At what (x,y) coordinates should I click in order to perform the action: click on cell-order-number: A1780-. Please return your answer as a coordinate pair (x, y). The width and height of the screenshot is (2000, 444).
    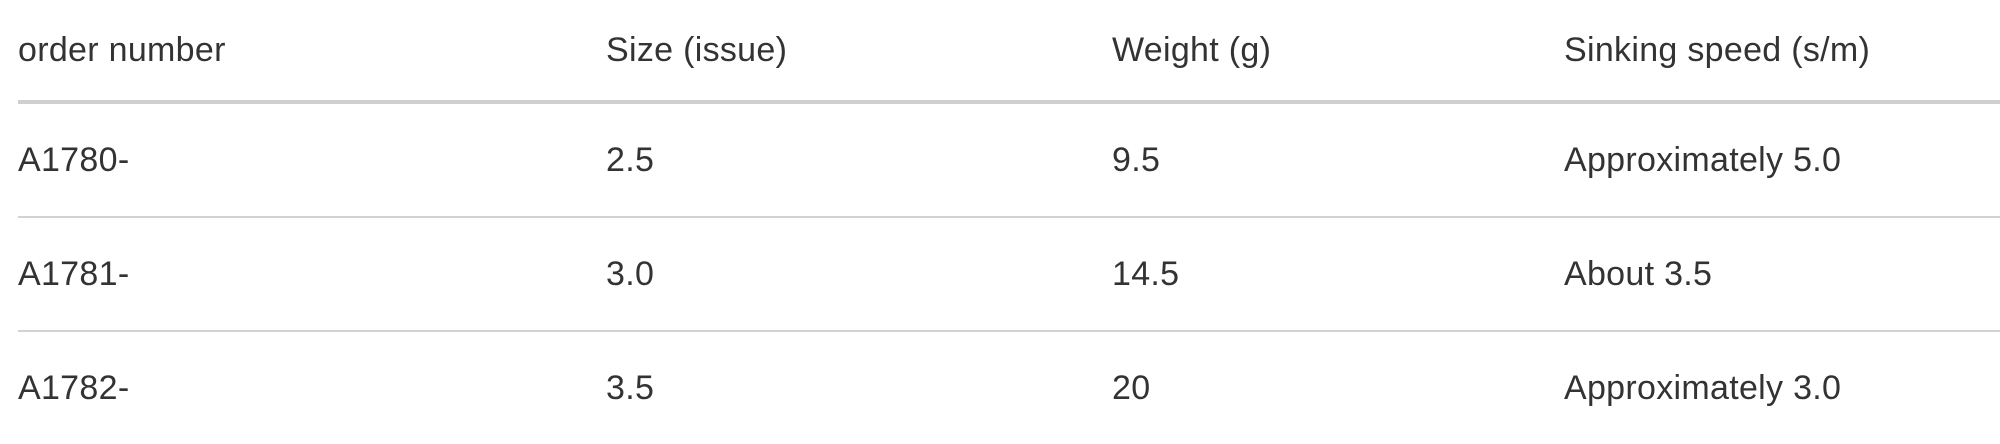
    Looking at the image, I should click on (74, 159).